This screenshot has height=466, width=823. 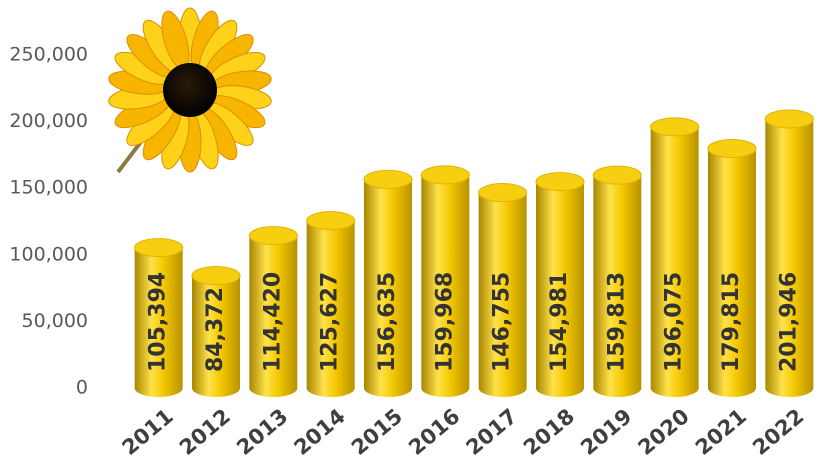 I want to click on y-tick-label: 200,000, so click(x=48, y=121).